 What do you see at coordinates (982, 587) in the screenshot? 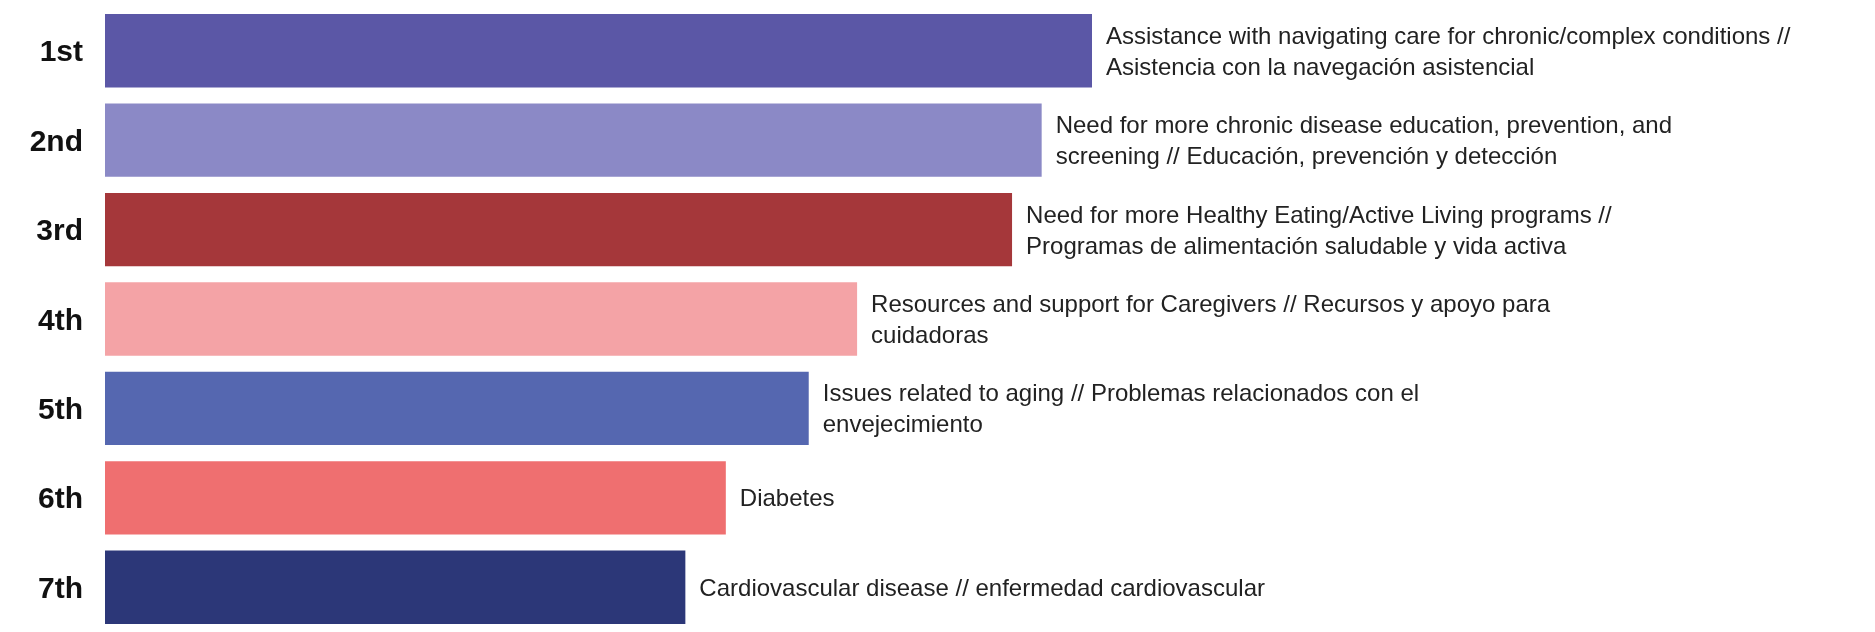
I see `annotation: Cardiovascular disease // enfermedad cardiovascular` at bounding box center [982, 587].